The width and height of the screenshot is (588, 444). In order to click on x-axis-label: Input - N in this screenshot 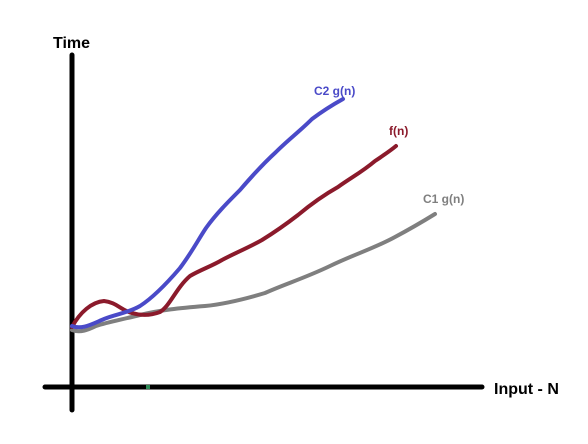, I will do `click(526, 389)`.